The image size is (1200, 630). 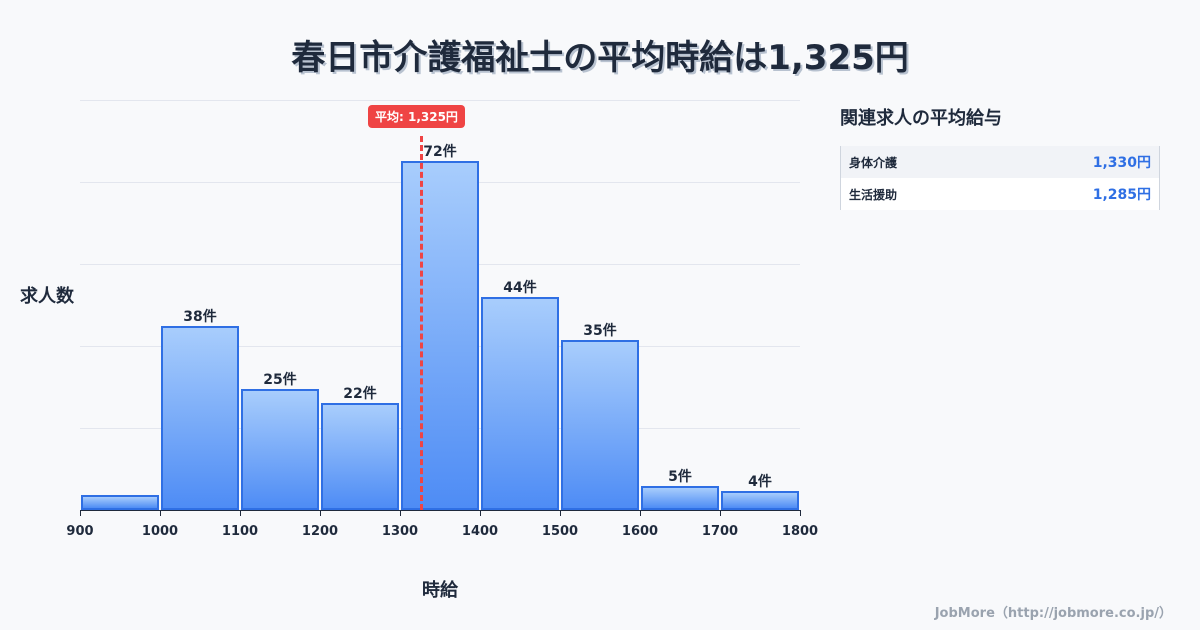 What do you see at coordinates (440, 100) in the screenshot?
I see `gridline` at bounding box center [440, 100].